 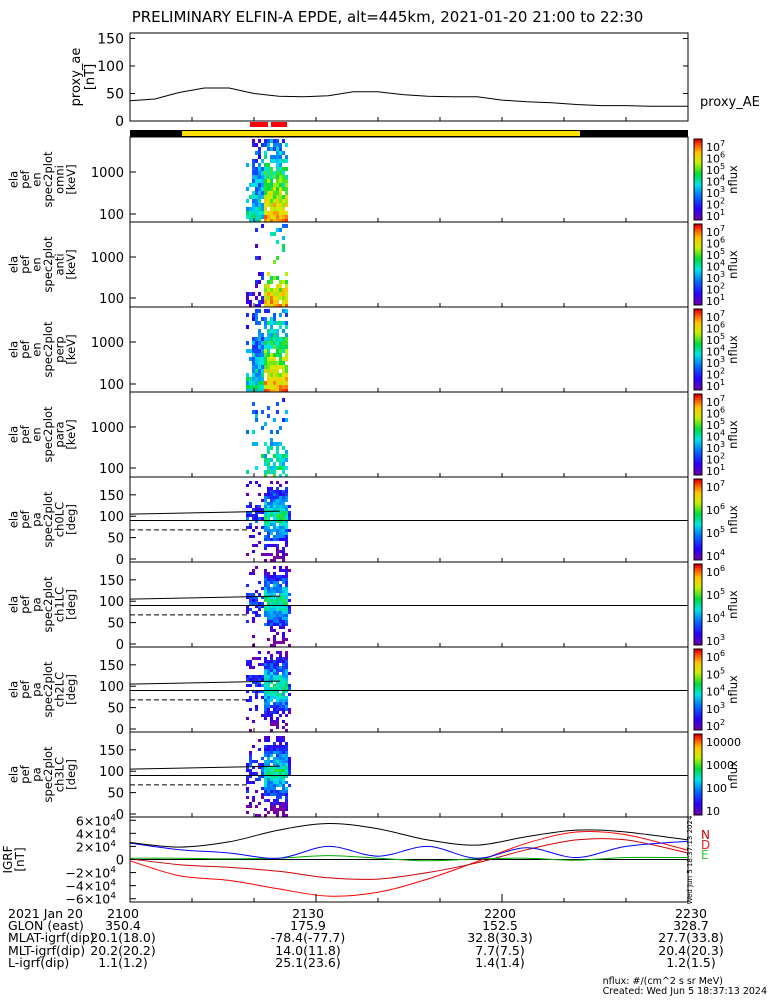 What do you see at coordinates (308, 913) in the screenshot?
I see `footer-value: 2130` at bounding box center [308, 913].